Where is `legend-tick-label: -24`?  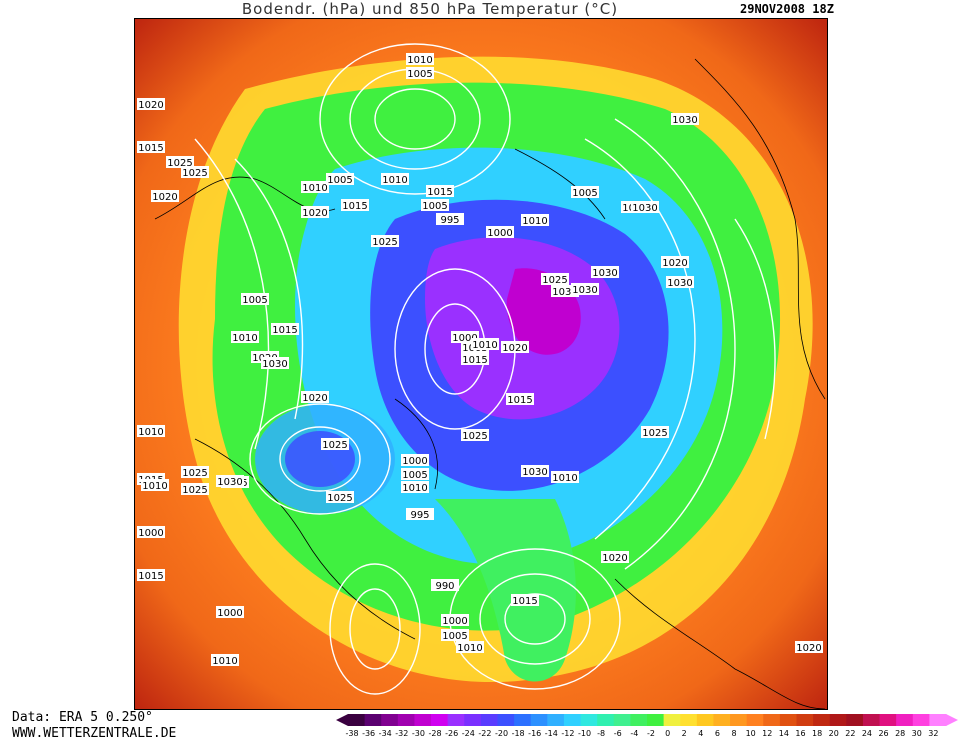
legend-tick-label: -24 is located at coordinates (468, 733).